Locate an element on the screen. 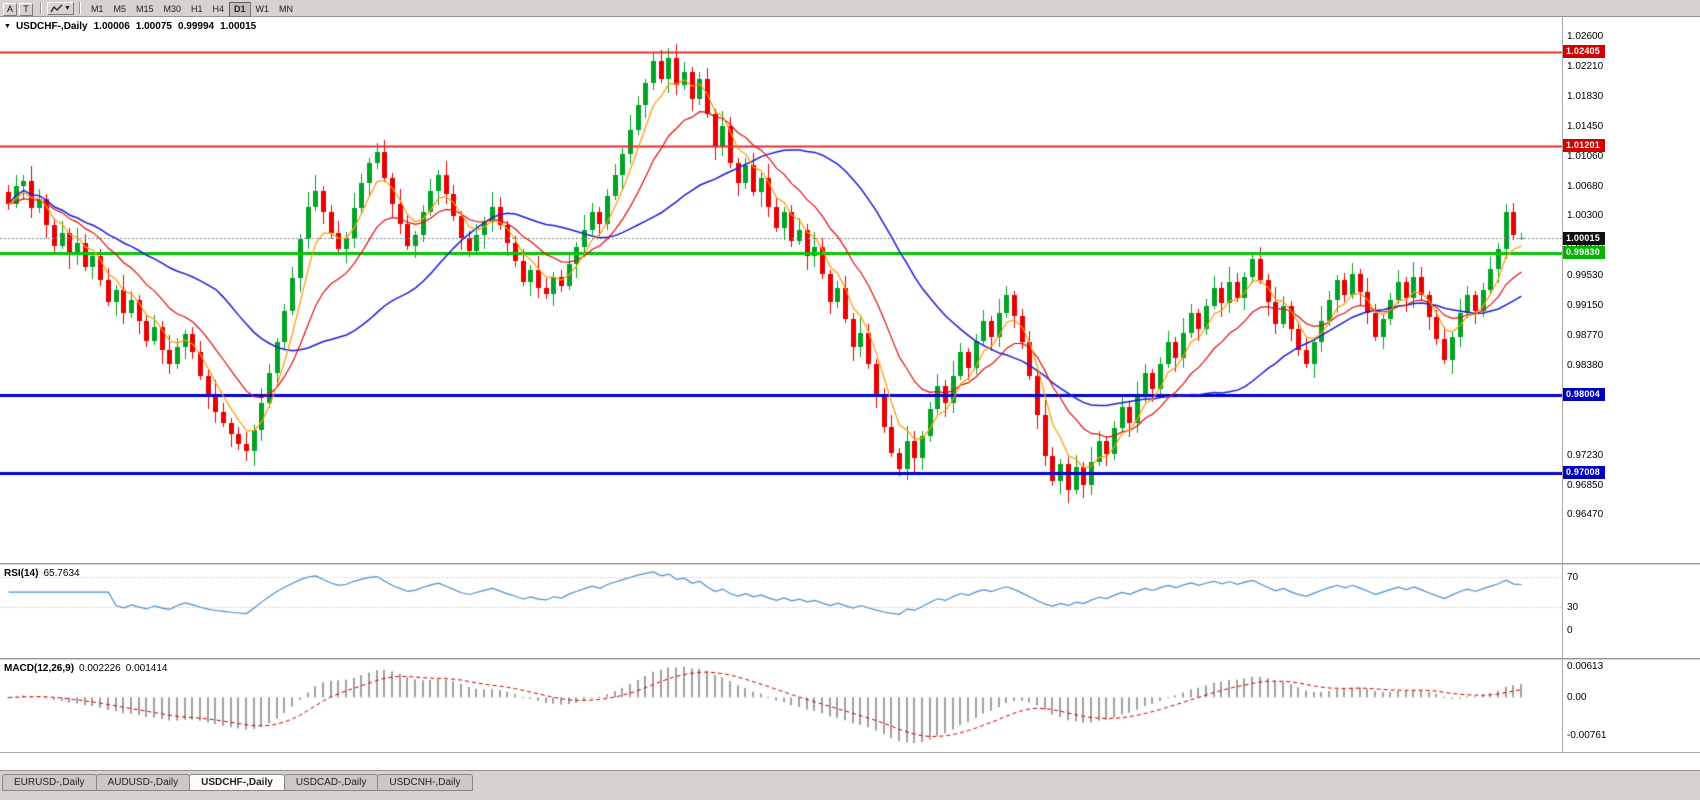  macd-value-main: 0.002226 is located at coordinates (100, 668).